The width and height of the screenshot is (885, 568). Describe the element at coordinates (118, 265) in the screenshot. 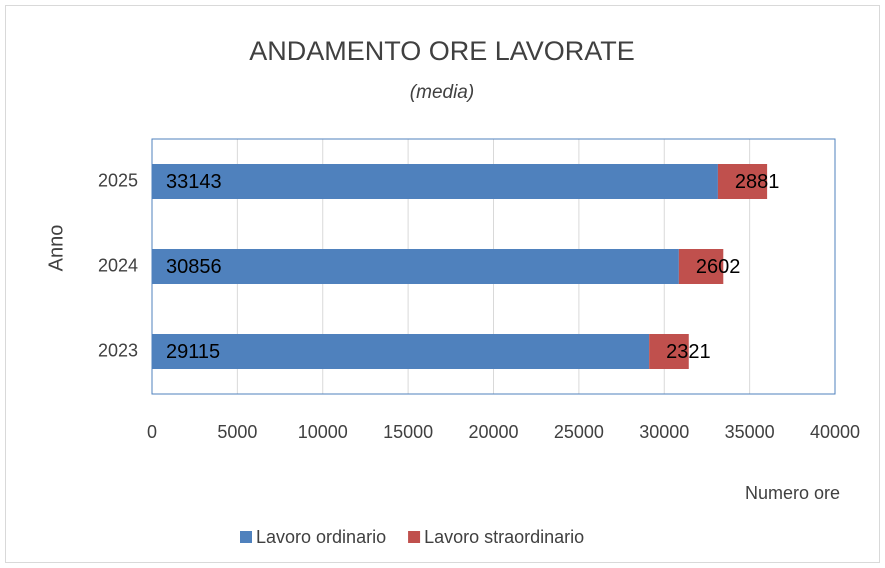

I see `y-tick-label: 2024` at that location.